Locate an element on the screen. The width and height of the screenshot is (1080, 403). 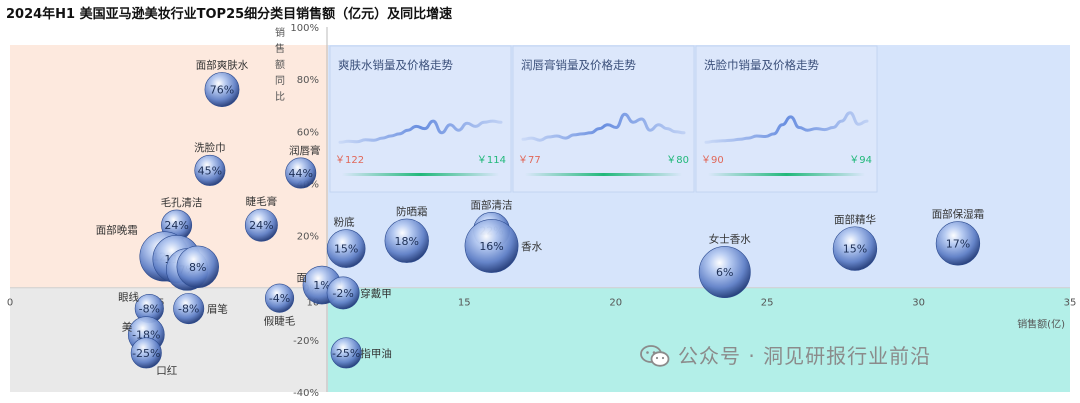
price-end: ￥114 is located at coordinates (491, 160).